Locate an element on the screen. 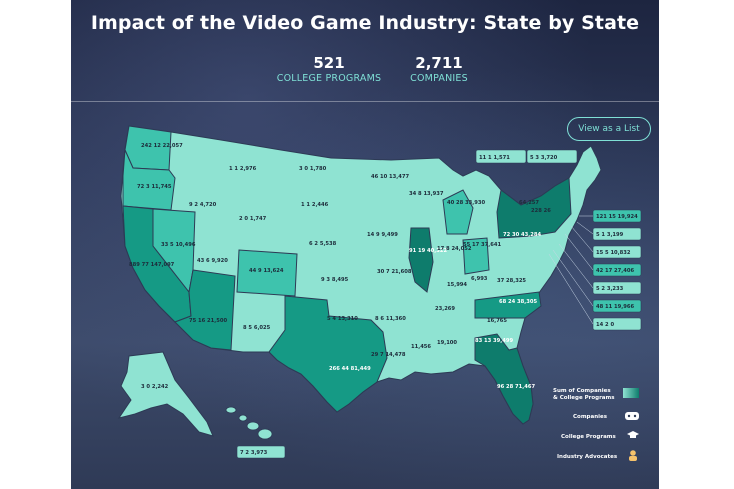 This screenshot has width=734, height=489. label-ut: 43 6 9,920 is located at coordinates (212, 261).